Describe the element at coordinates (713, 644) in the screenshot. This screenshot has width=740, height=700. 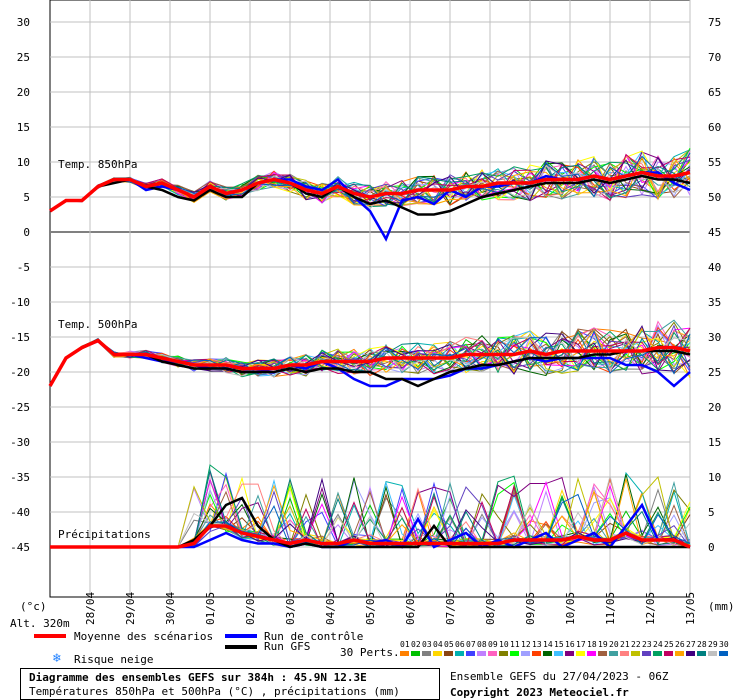
I see `pert-number: 29` at that location.